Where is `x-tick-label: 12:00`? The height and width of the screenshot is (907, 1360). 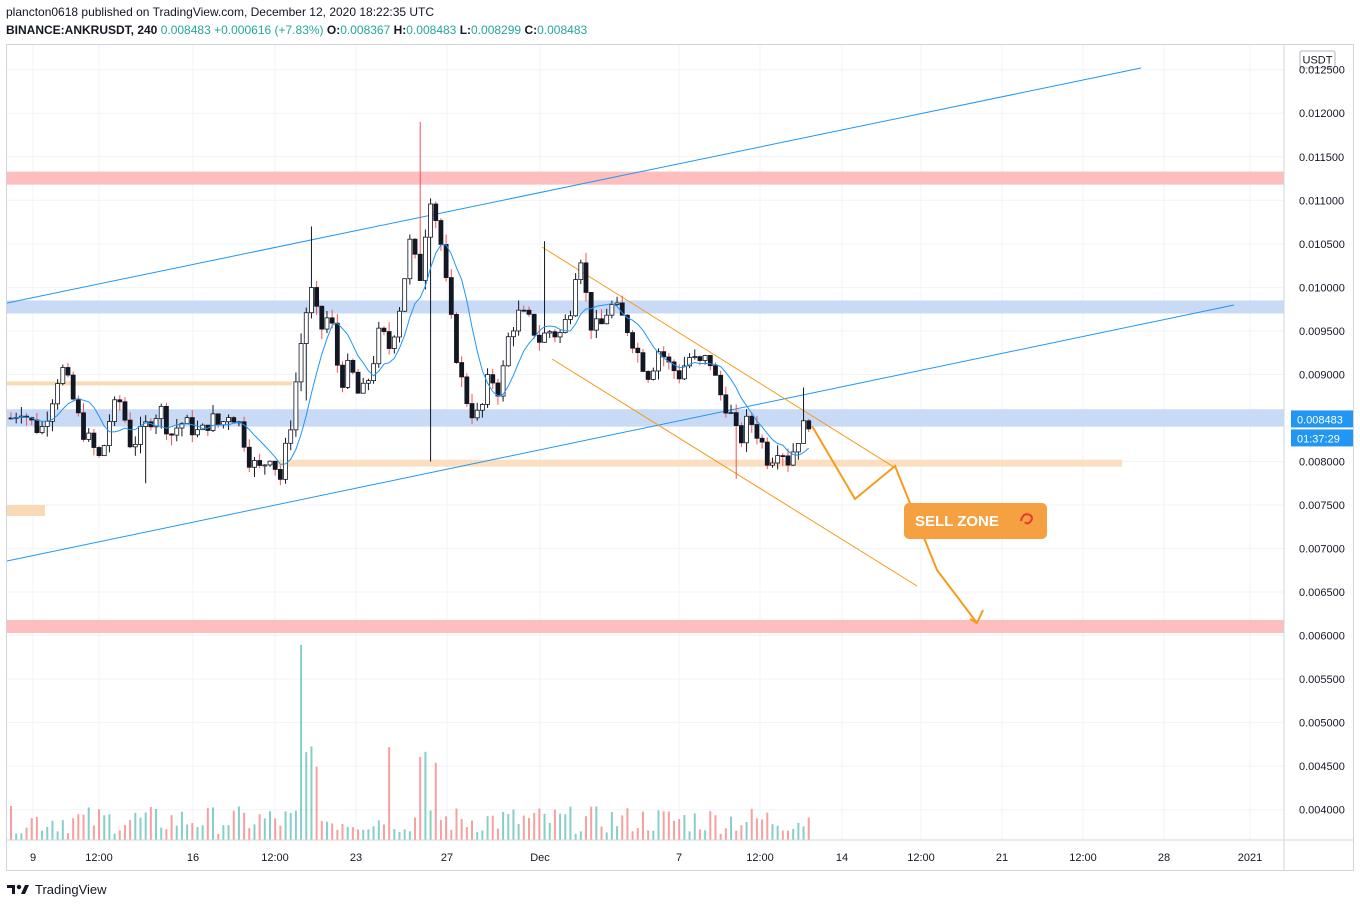
x-tick-label: 12:00 is located at coordinates (760, 858).